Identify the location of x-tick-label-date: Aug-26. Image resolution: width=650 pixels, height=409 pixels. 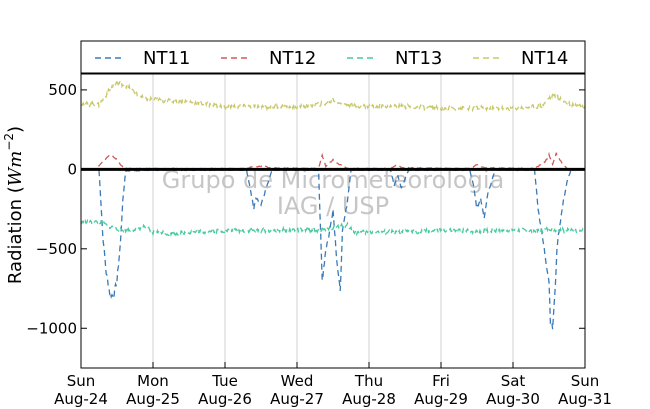
(225, 399).